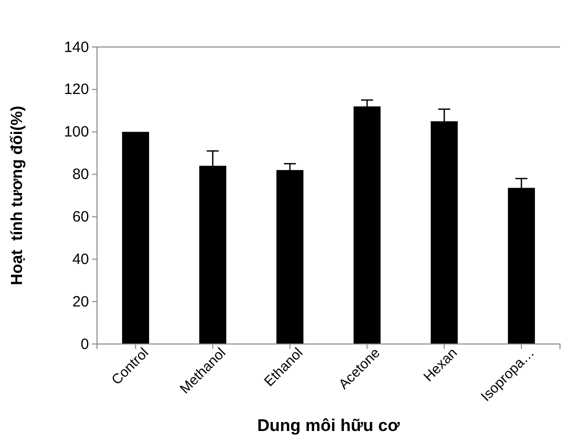 Image resolution: width=577 pixels, height=439 pixels. What do you see at coordinates (80, 259) in the screenshot?
I see `y-tick-label: 40` at bounding box center [80, 259].